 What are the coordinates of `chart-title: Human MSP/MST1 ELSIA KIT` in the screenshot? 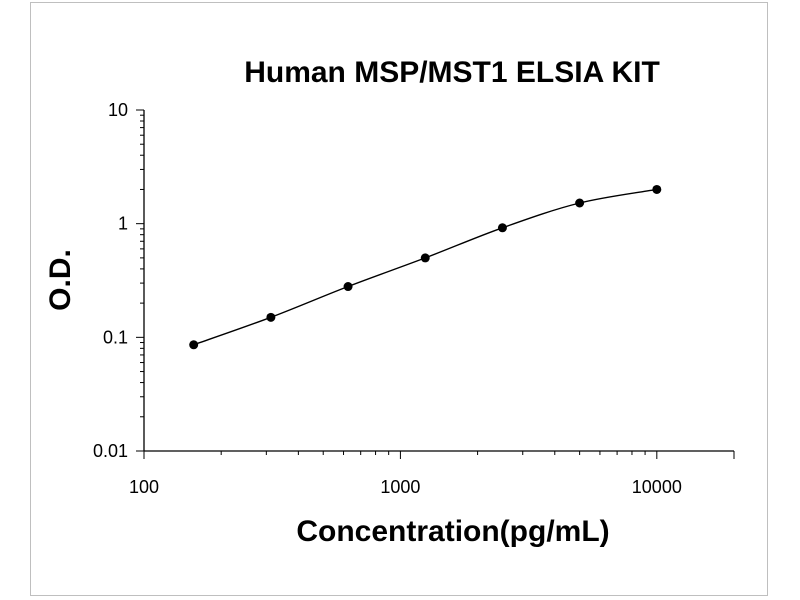 It's located at (452, 72).